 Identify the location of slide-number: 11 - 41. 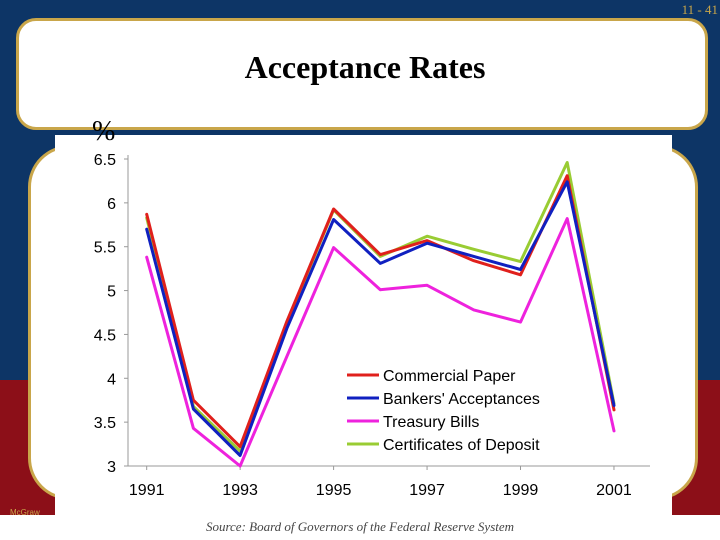
(699, 9).